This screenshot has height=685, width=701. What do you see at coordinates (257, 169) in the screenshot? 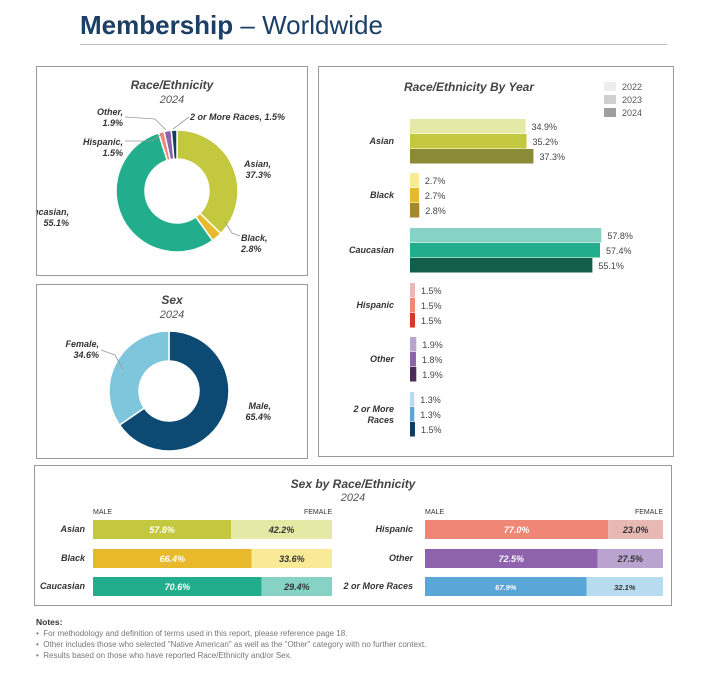
I see `asian-slice-label: Asian, 37.3%` at bounding box center [257, 169].